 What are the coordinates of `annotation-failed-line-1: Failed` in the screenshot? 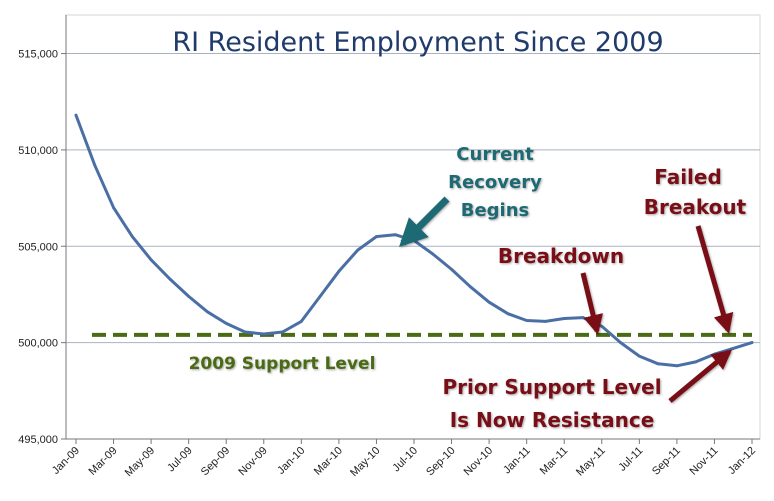 It's located at (688, 177).